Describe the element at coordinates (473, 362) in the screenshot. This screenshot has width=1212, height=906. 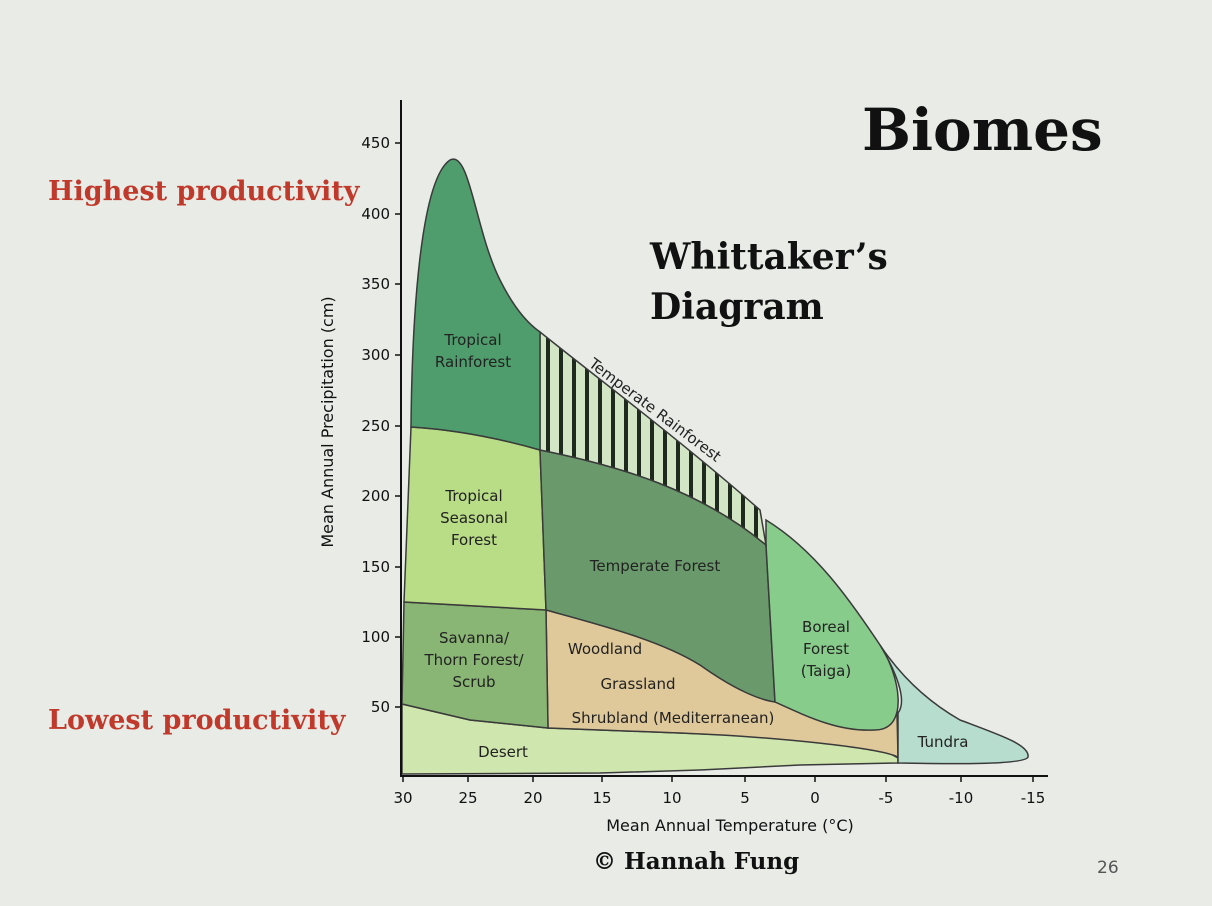
I see `tropical-rainforest-label-line: Rainforest` at that location.